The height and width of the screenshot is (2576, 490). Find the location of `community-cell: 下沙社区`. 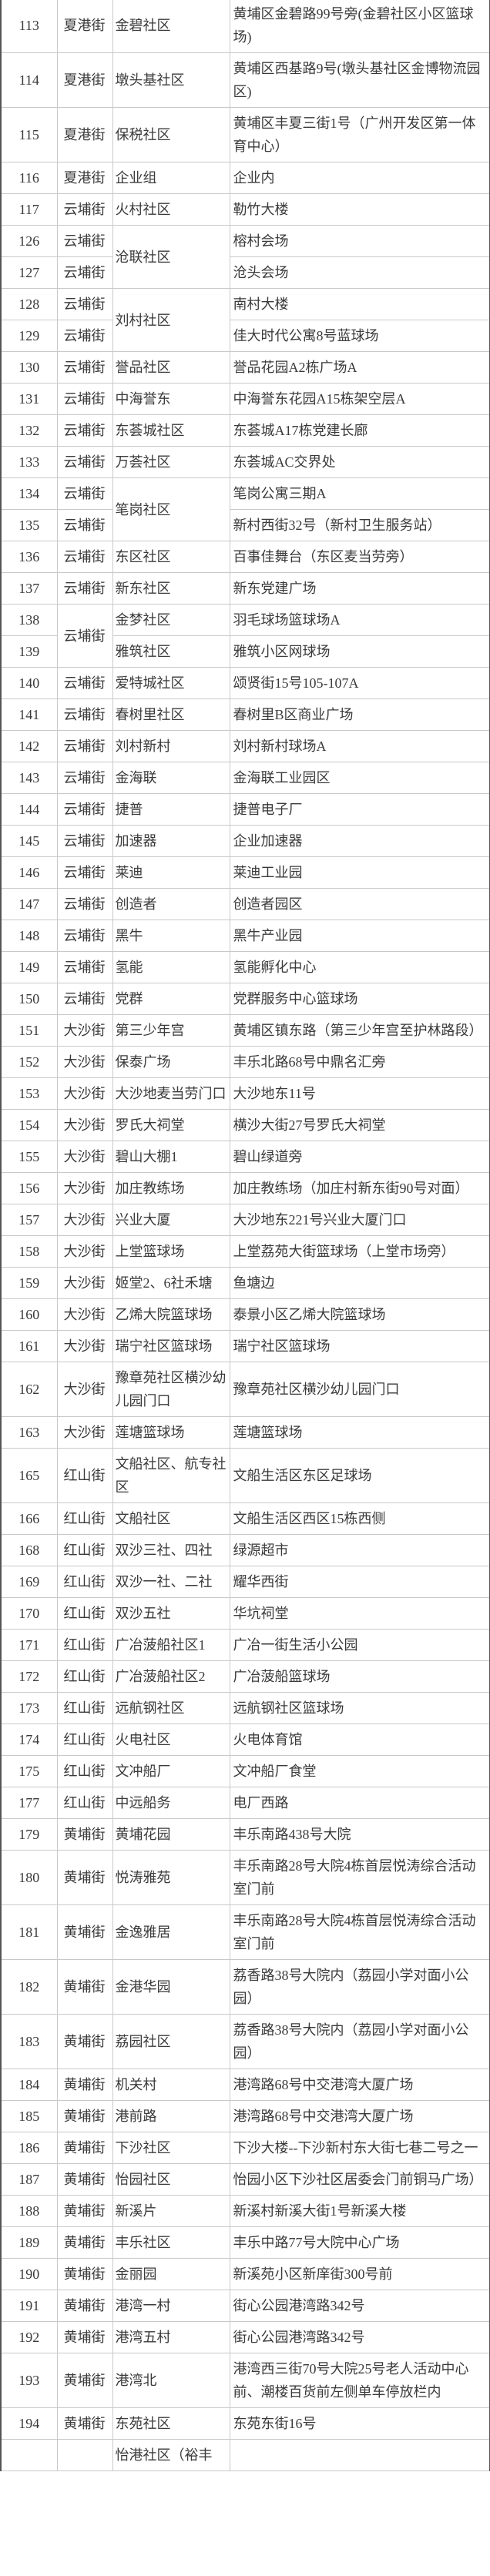

community-cell: 下沙社区 is located at coordinates (171, 2148).